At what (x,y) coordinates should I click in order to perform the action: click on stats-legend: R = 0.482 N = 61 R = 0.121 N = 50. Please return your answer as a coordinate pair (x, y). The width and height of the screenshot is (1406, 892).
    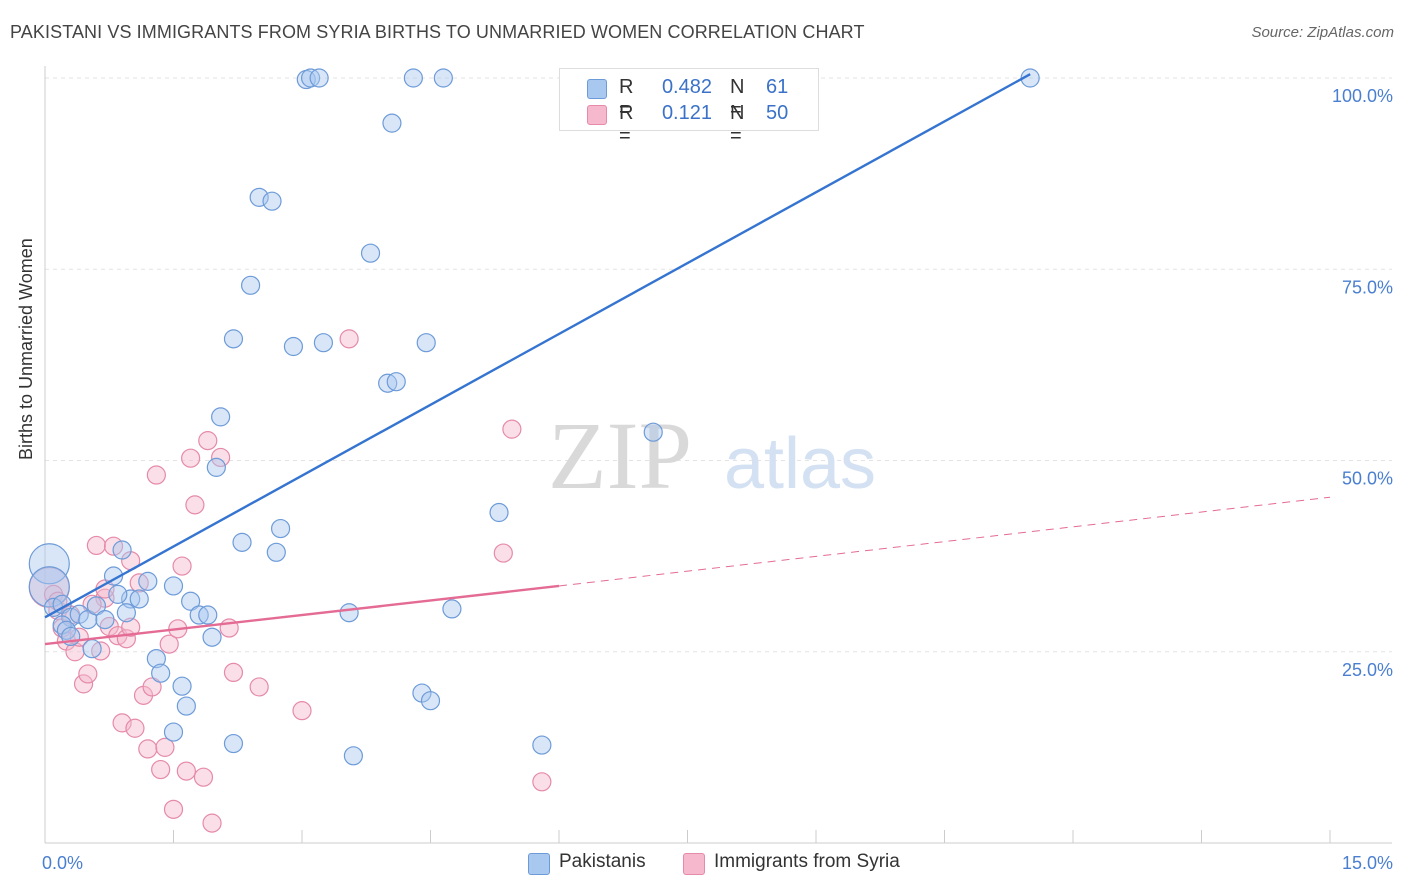
    Looking at the image, I should click on (689, 107).